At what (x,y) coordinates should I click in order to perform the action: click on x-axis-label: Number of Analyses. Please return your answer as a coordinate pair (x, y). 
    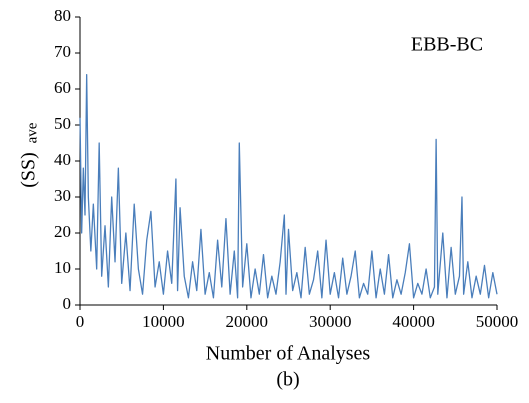
    Looking at the image, I should click on (288, 354).